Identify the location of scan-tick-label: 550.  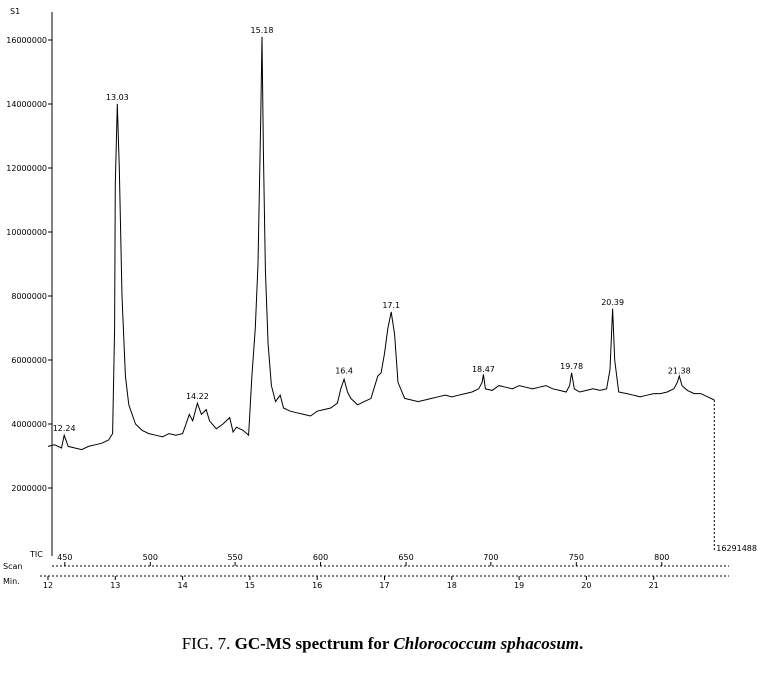
(234, 557).